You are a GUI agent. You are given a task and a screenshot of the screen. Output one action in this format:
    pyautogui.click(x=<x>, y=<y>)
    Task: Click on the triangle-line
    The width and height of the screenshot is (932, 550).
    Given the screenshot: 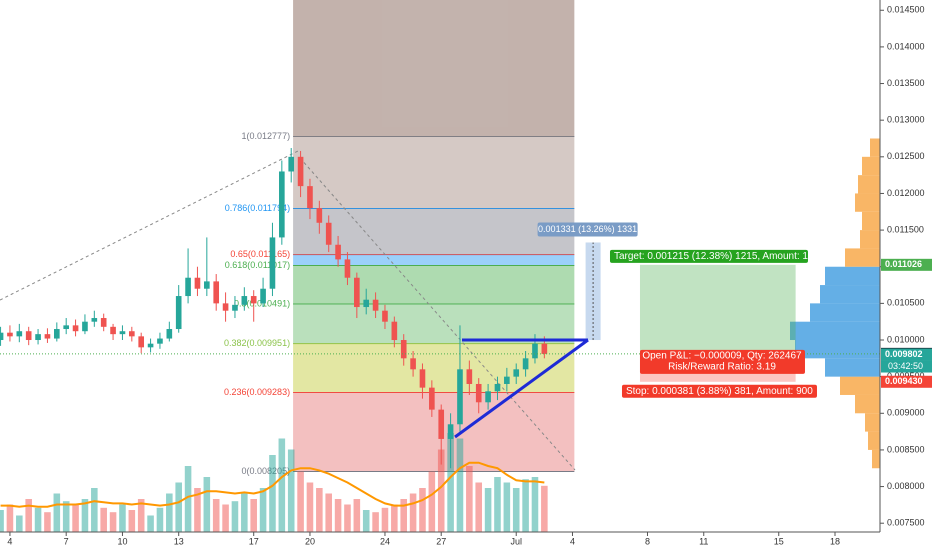 What is the action you would take?
    pyautogui.click(x=521, y=388)
    